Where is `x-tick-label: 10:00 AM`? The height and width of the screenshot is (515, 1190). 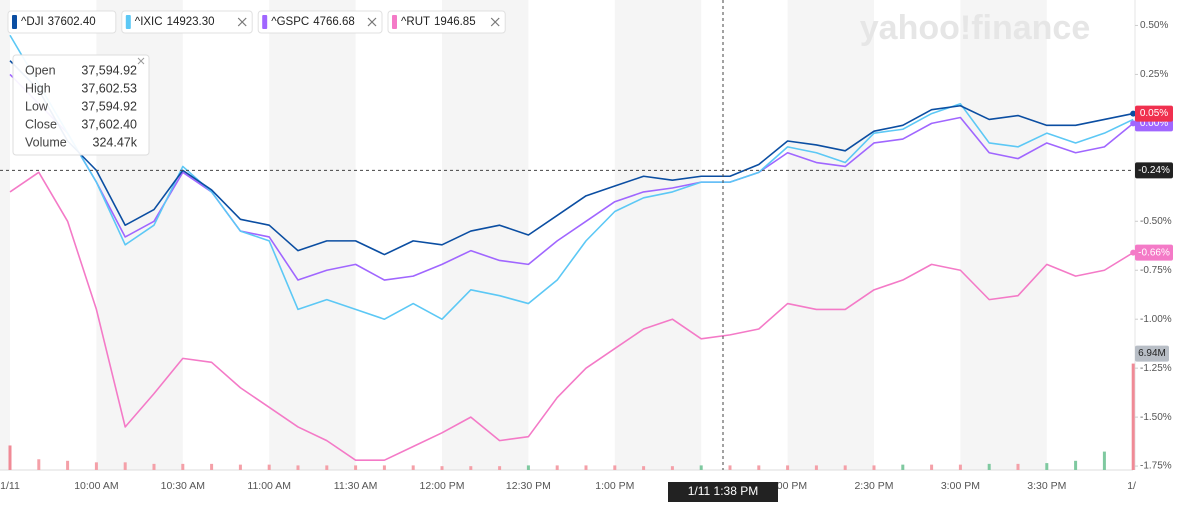
x-tick-label: 10:00 AM is located at coordinates (96, 486).